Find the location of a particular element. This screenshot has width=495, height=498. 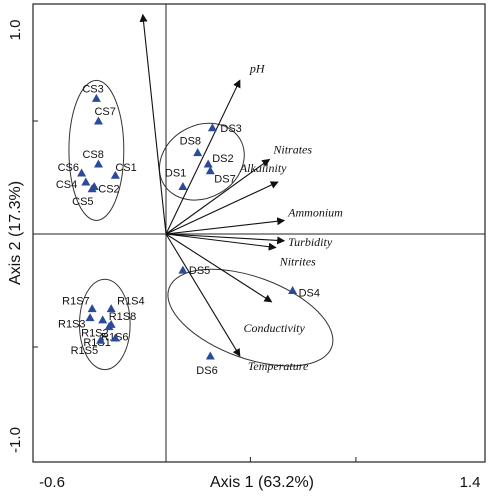

site-label-ds4: DS4 is located at coordinates (309, 294).